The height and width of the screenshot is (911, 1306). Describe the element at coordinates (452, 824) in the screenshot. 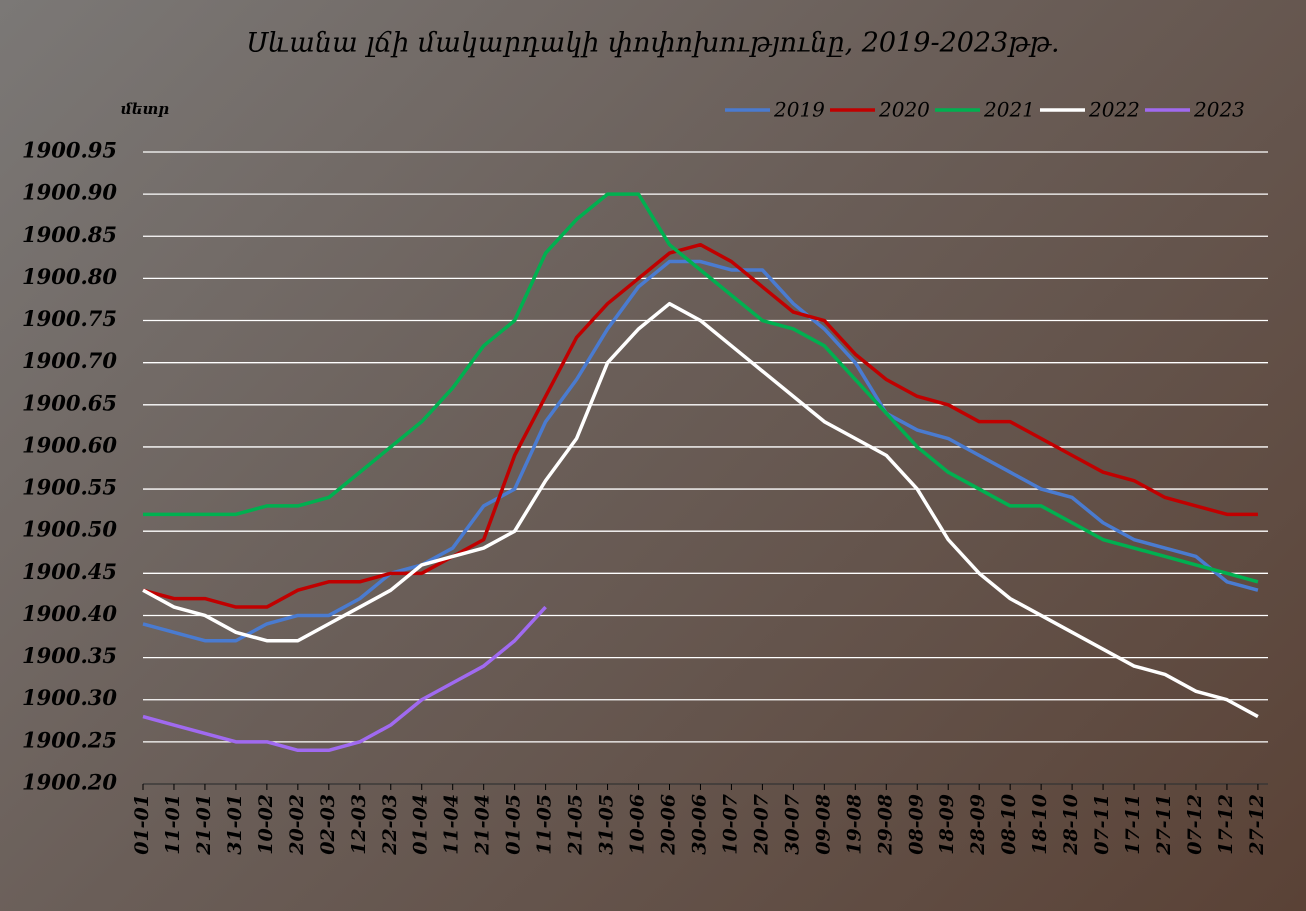

I see `x-tick-label: 11-04` at that location.